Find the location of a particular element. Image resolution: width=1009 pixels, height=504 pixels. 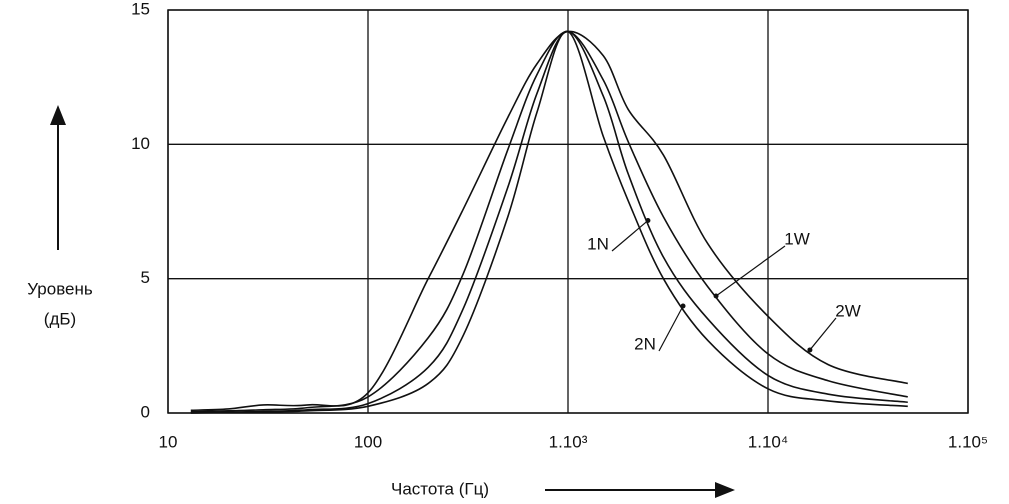

series-label: 2W is located at coordinates (848, 310).